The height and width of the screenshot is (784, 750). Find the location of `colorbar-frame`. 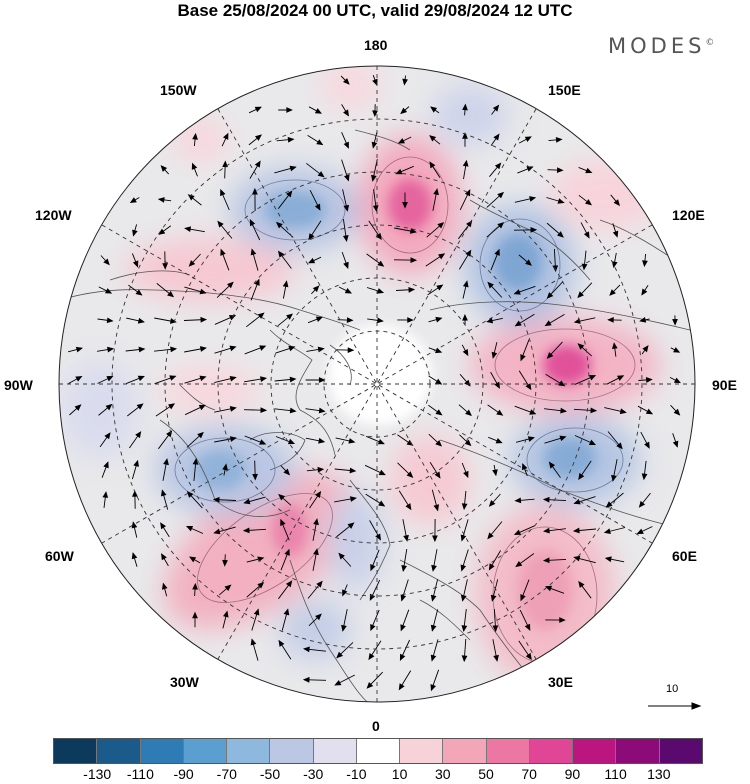

colorbar-frame is located at coordinates (378, 751).